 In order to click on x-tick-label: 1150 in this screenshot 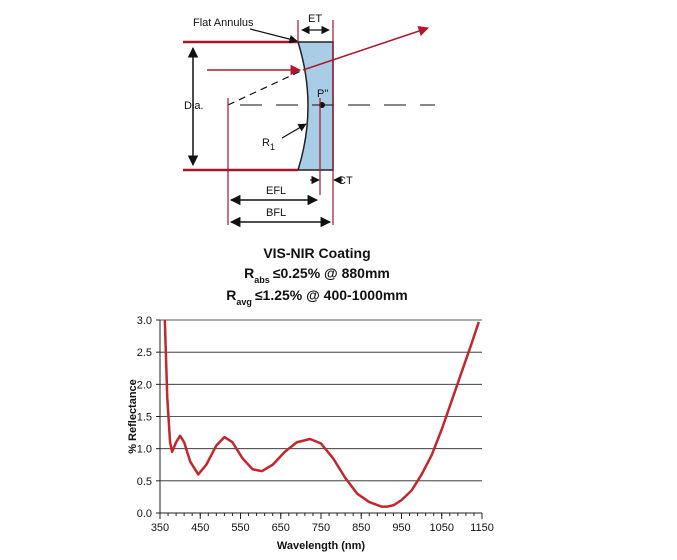, I will do `click(482, 528)`.